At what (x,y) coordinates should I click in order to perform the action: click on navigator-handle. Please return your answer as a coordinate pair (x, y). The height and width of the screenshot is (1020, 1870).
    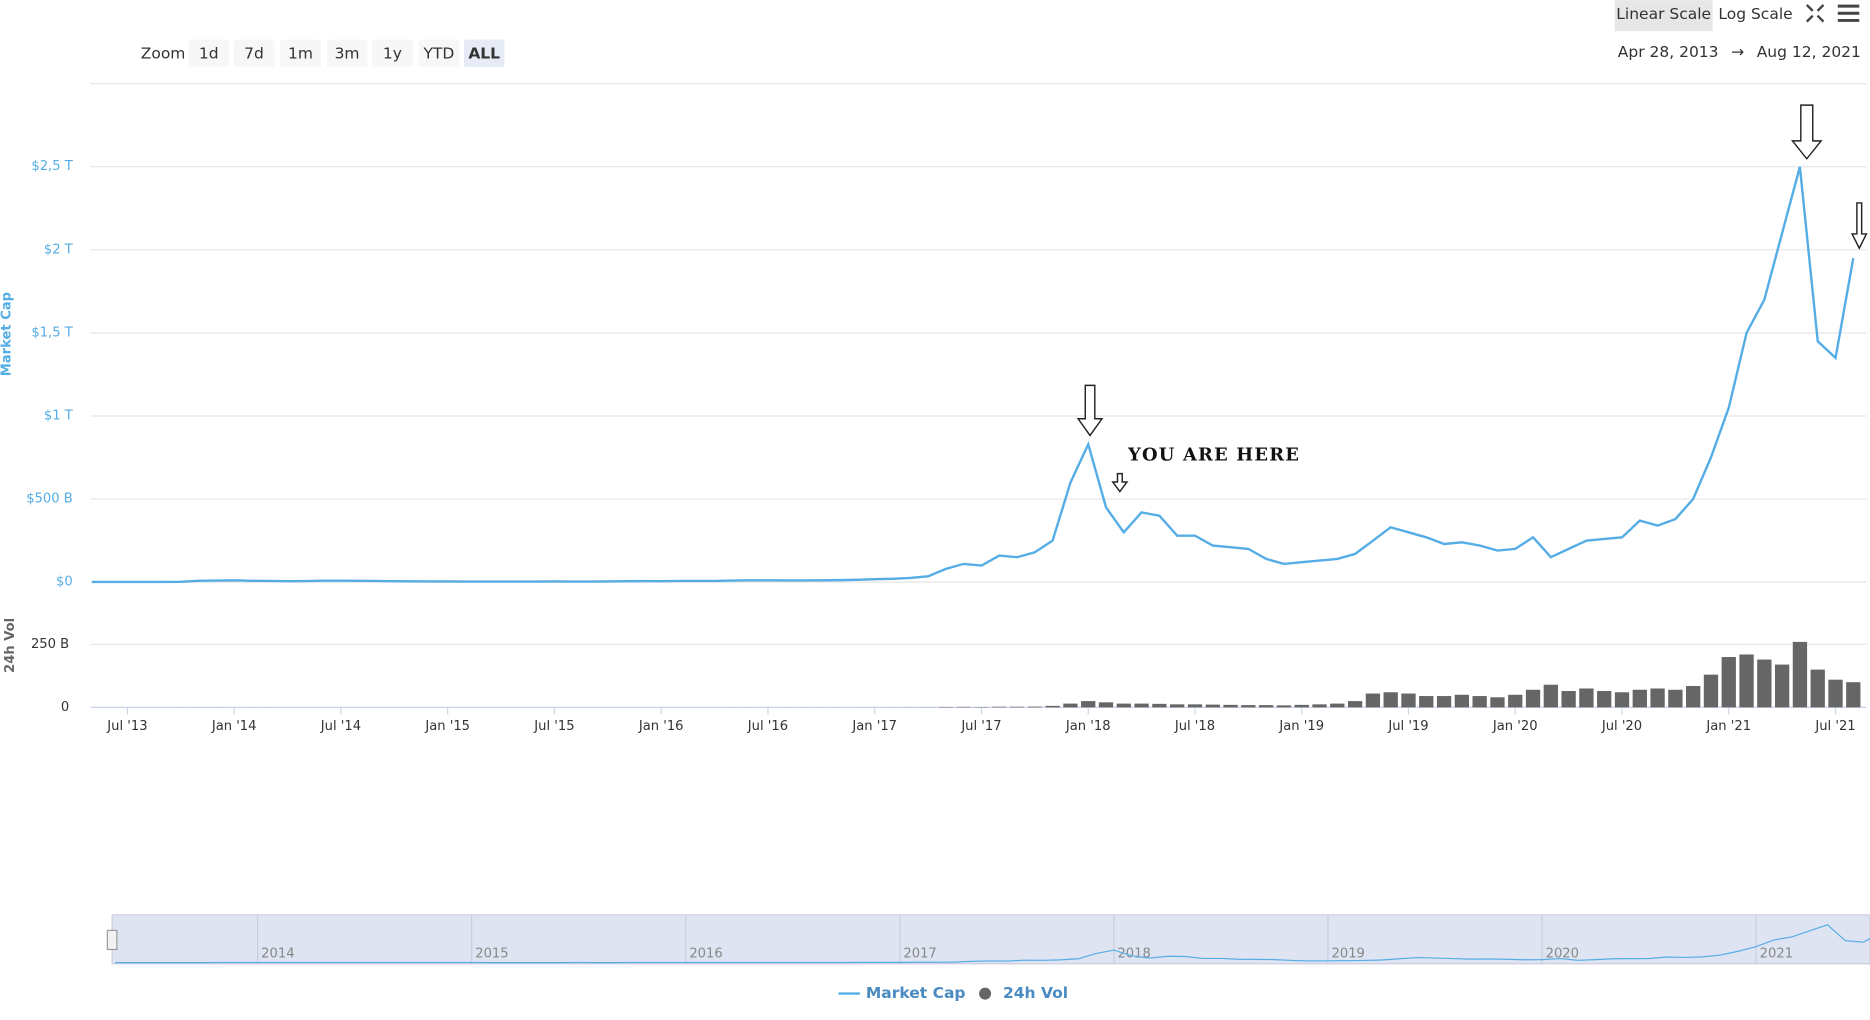
    Looking at the image, I should click on (112, 940).